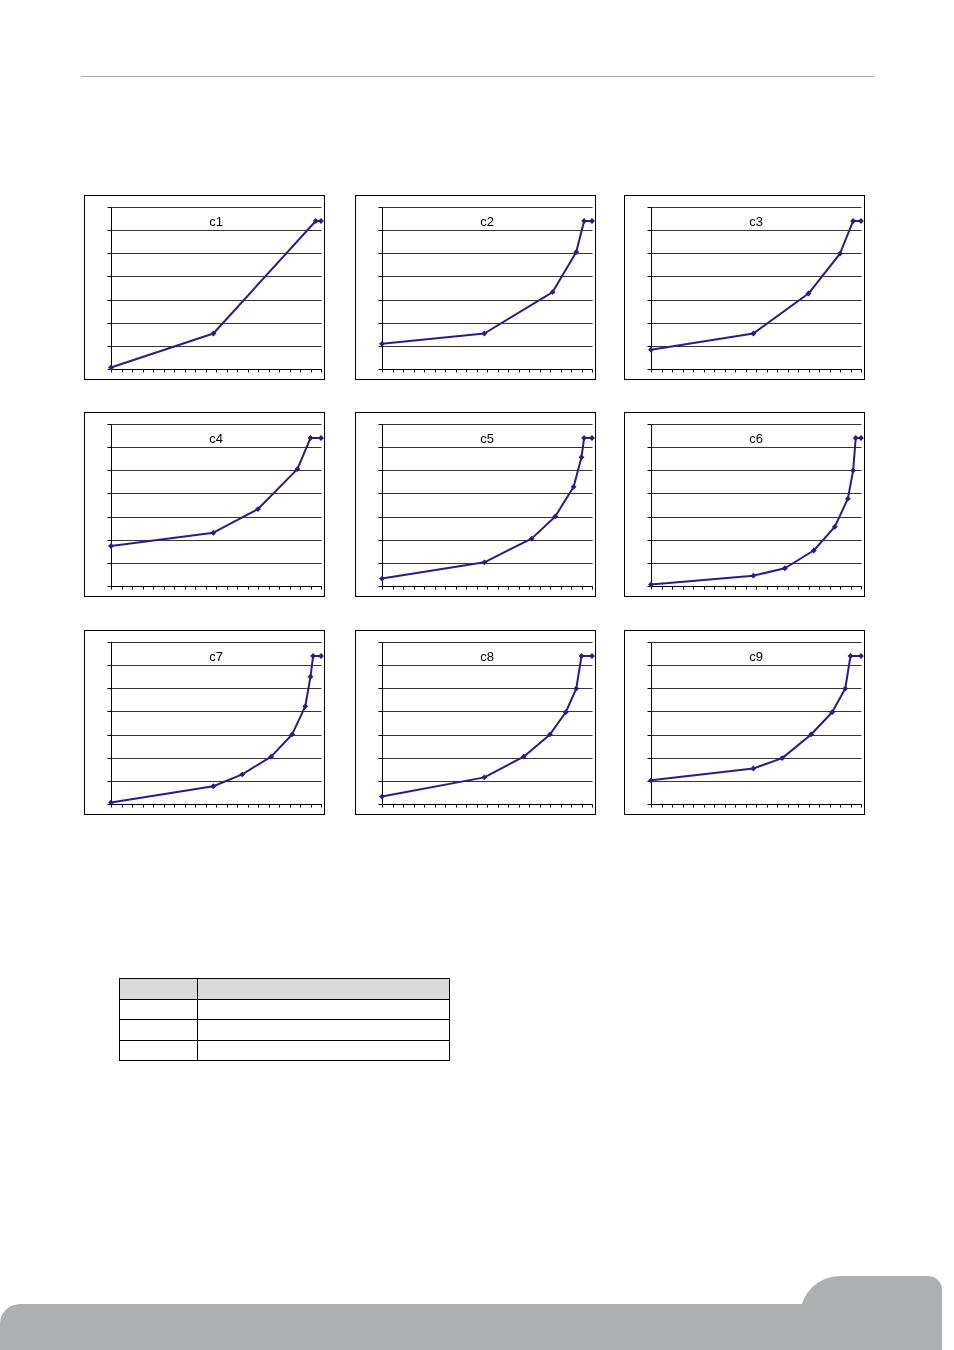 The height and width of the screenshot is (1350, 954). Describe the element at coordinates (216, 221) in the screenshot. I see `chart-title: c1` at that location.